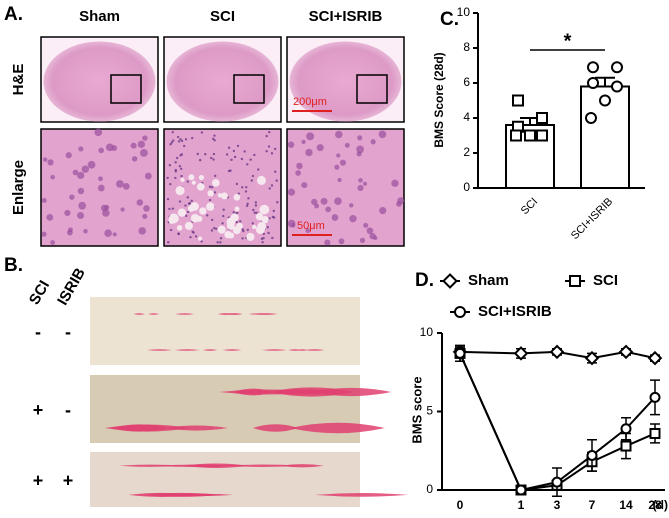 The width and height of the screenshot is (669, 518). What do you see at coordinates (466, 152) in the screenshot?
I see `y-tick-label: 2` at bounding box center [466, 152].